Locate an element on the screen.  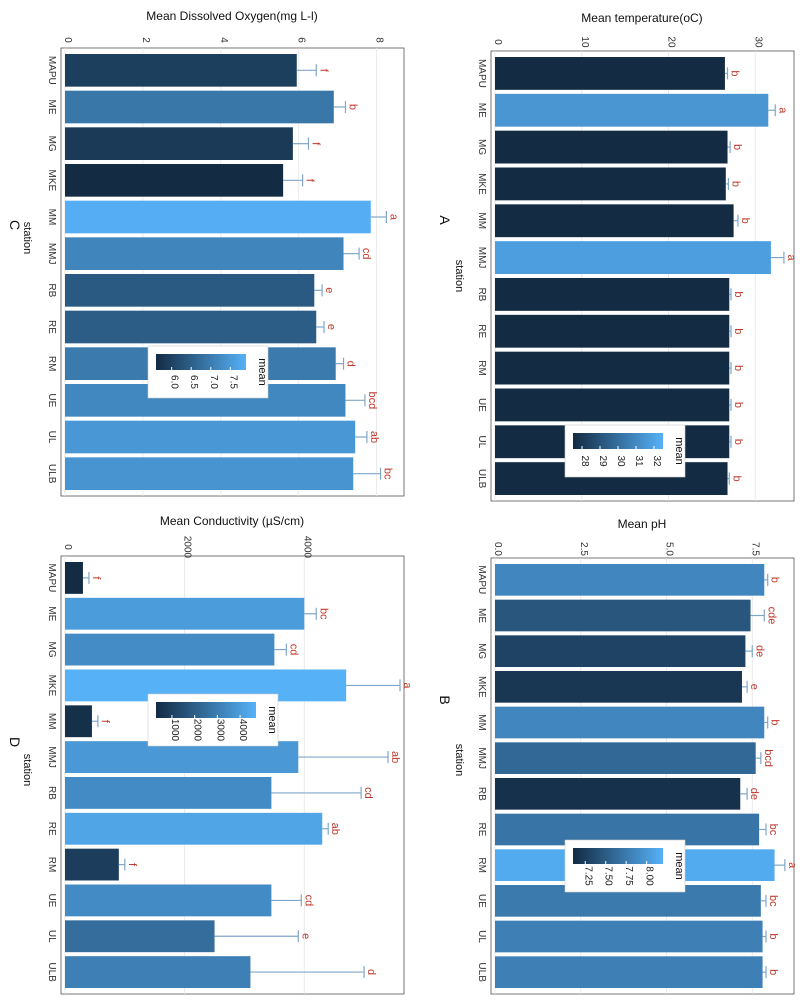
axis-label-station: station is located at coordinates (459, 276).